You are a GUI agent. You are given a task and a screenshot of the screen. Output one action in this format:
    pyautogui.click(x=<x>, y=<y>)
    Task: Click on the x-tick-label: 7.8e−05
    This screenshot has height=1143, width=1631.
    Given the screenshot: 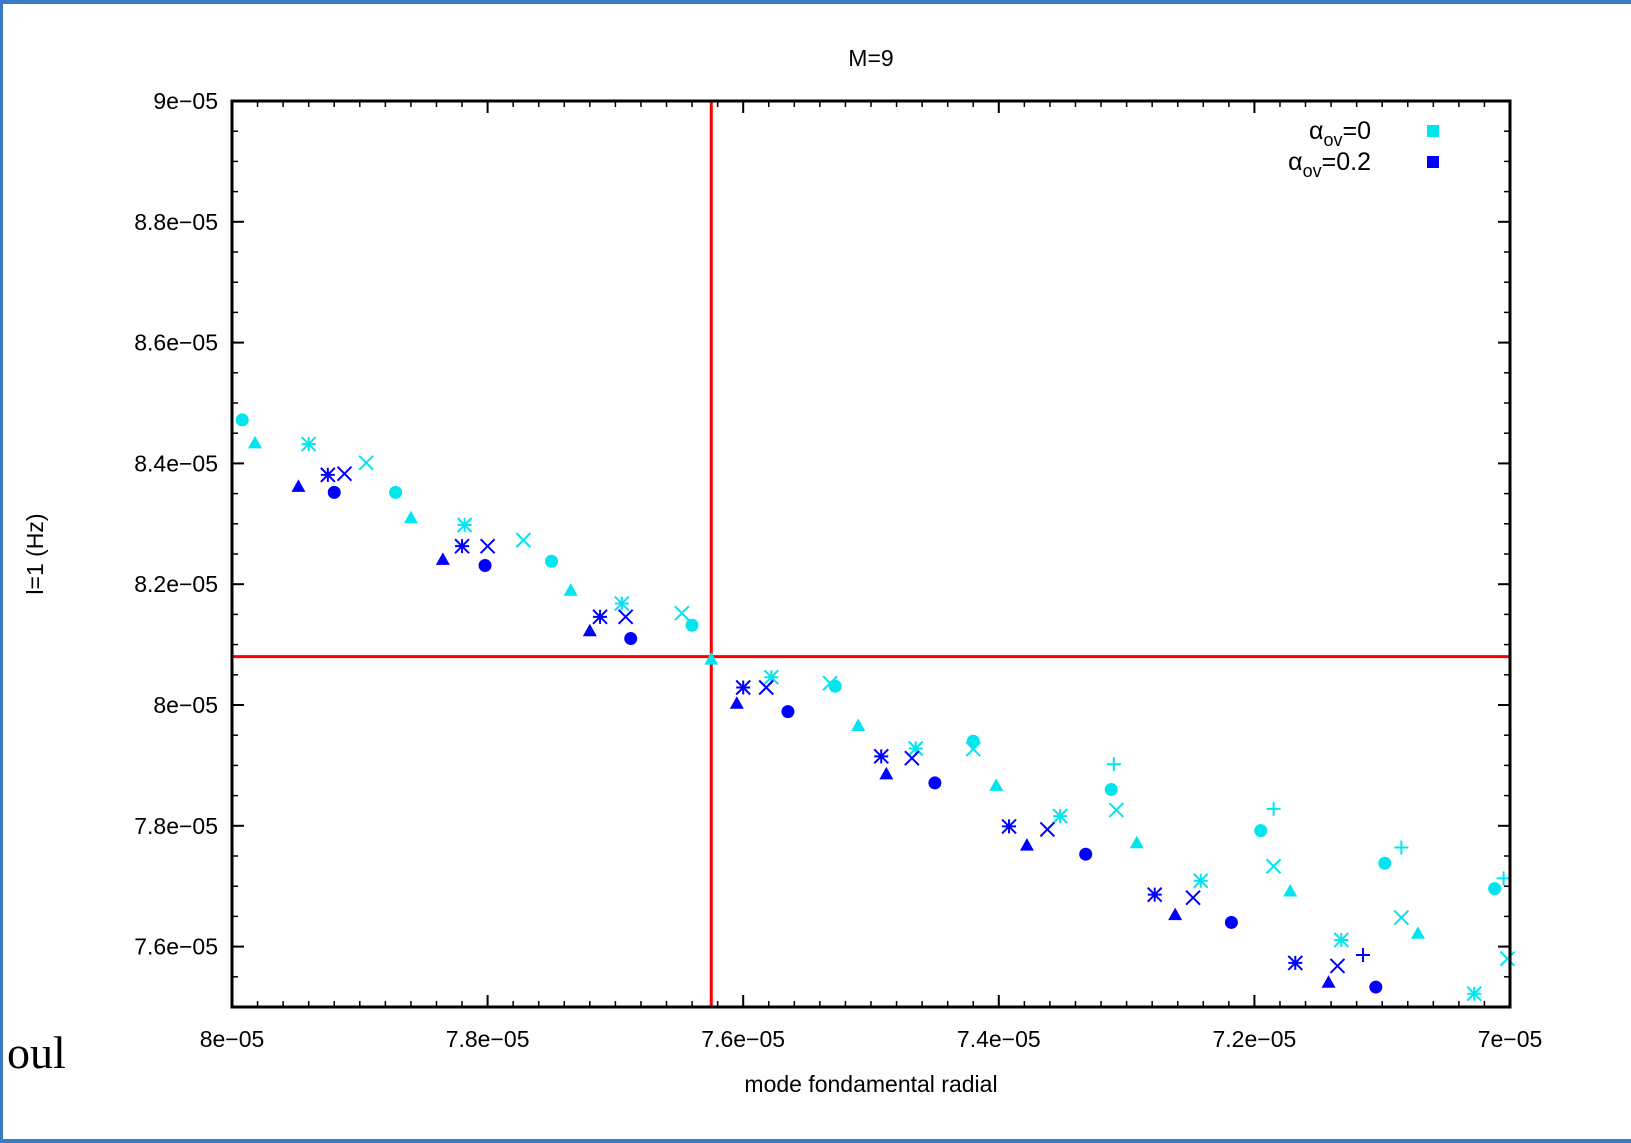 What is the action you would take?
    pyautogui.click(x=488, y=1039)
    